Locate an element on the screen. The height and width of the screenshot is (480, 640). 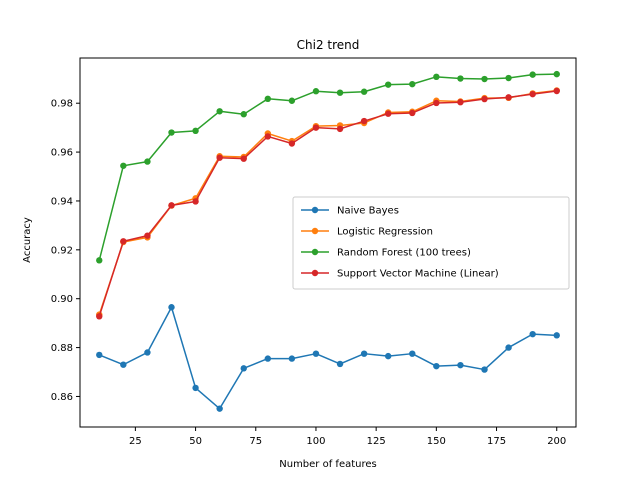
y-tick-label: 0.88 is located at coordinates (62, 348).